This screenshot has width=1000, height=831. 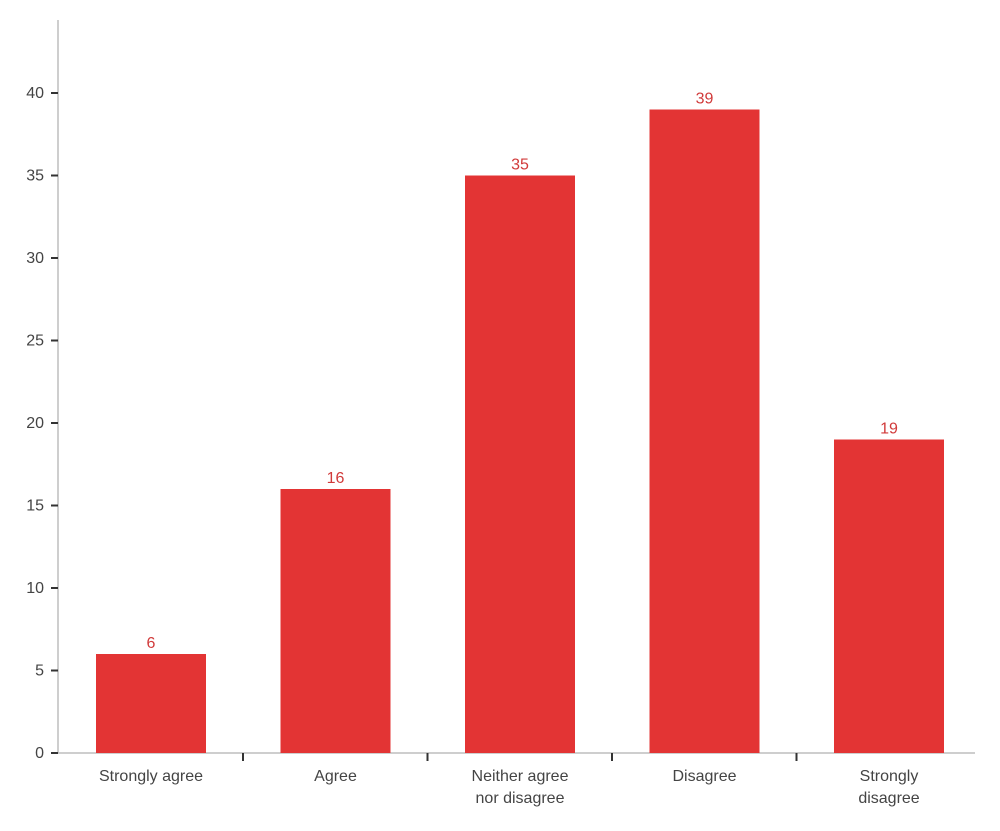 I want to click on x-category-label: Agree, so click(x=335, y=776).